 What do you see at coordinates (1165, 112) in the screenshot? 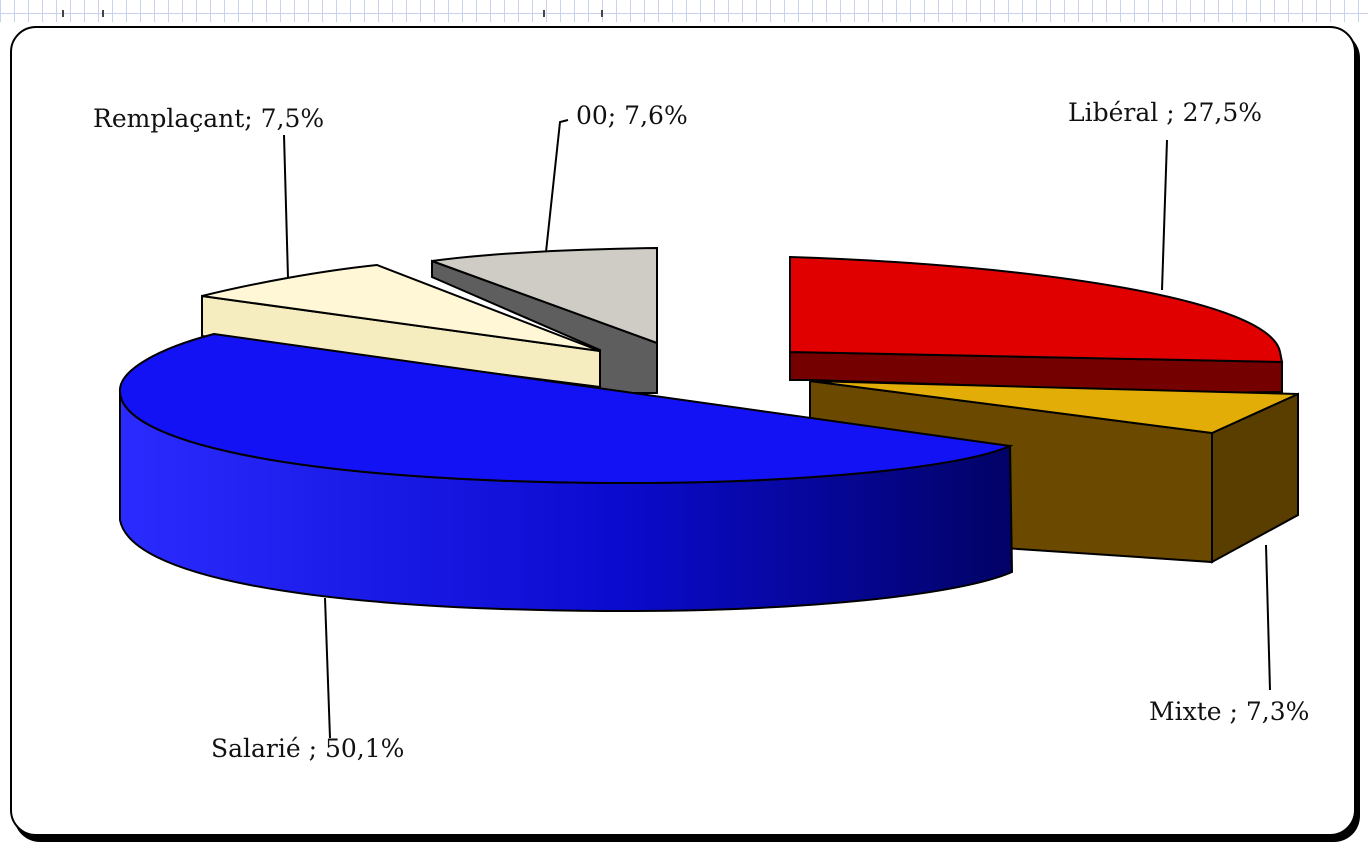
I see `data-label-liberal: Libéral ; 27,5%` at bounding box center [1165, 112].